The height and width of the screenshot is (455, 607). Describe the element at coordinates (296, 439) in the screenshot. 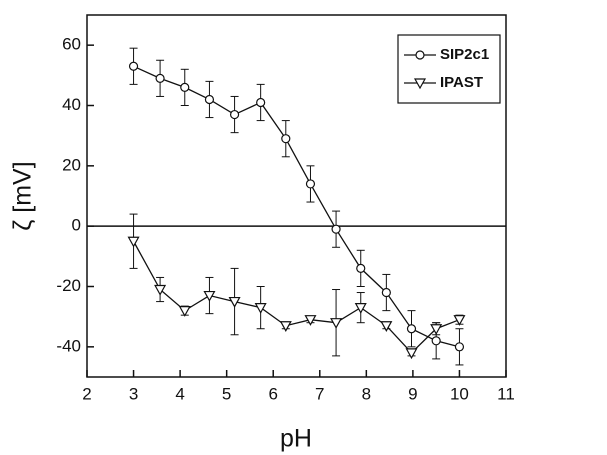

I see `x-axis-label: pH` at that location.